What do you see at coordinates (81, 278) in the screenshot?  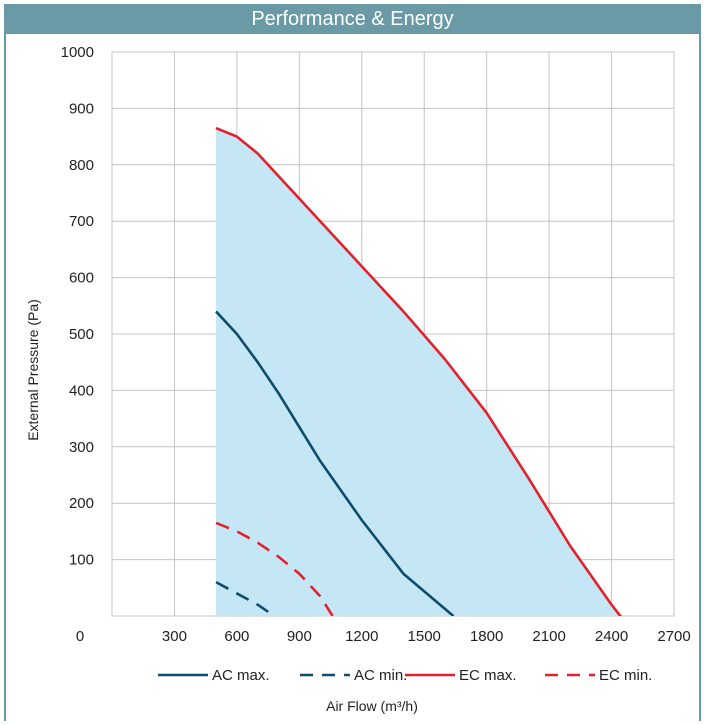 I see `y-tick-label: 600` at bounding box center [81, 278].